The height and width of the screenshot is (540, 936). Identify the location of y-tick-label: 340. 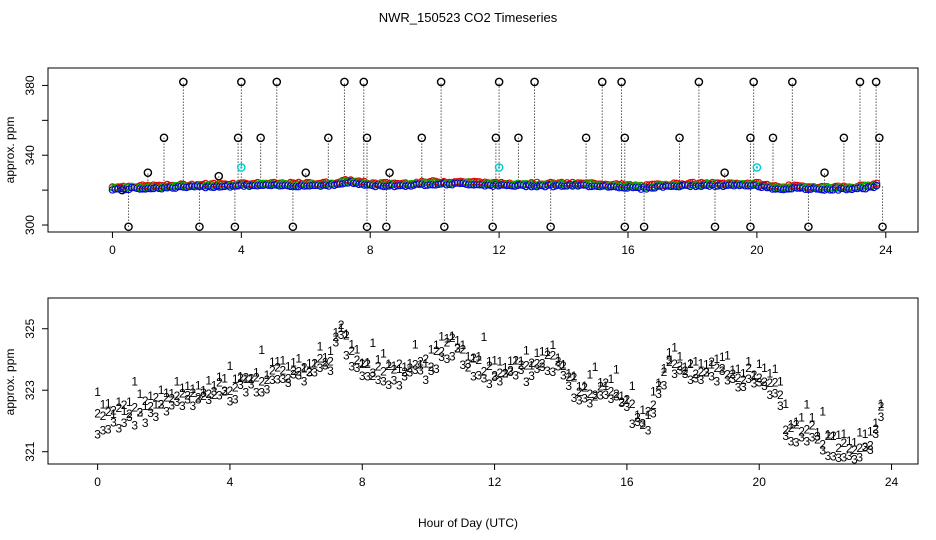
(30, 155).